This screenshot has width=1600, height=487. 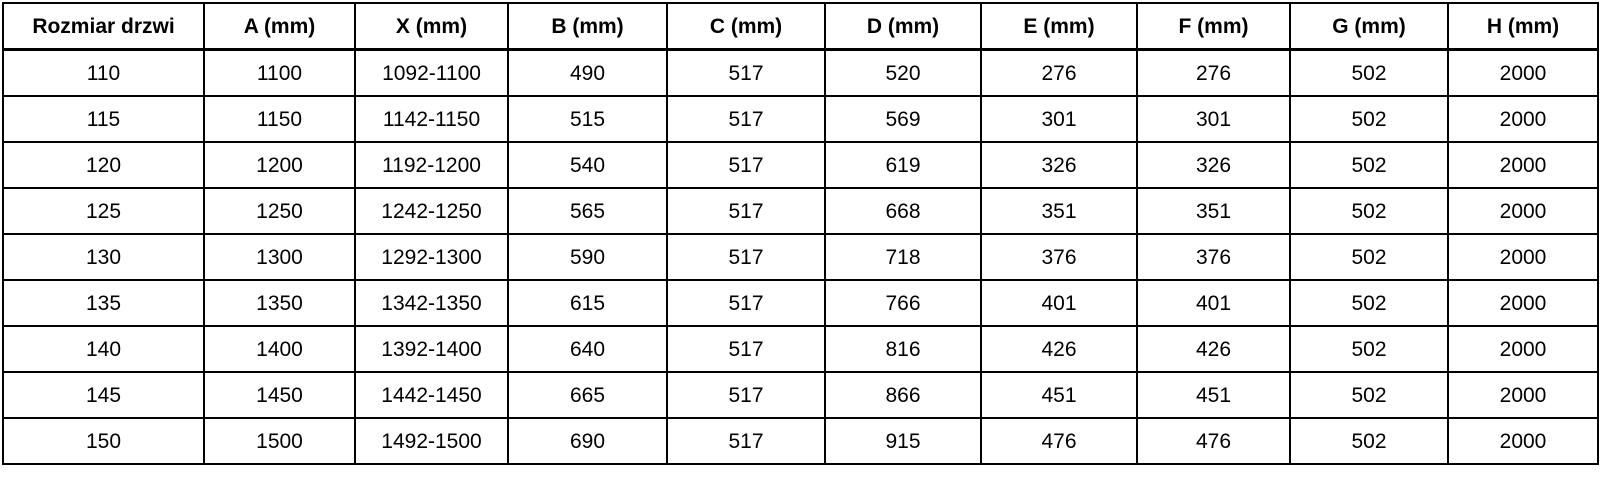 I want to click on table-cell: 866, so click(x=903, y=395).